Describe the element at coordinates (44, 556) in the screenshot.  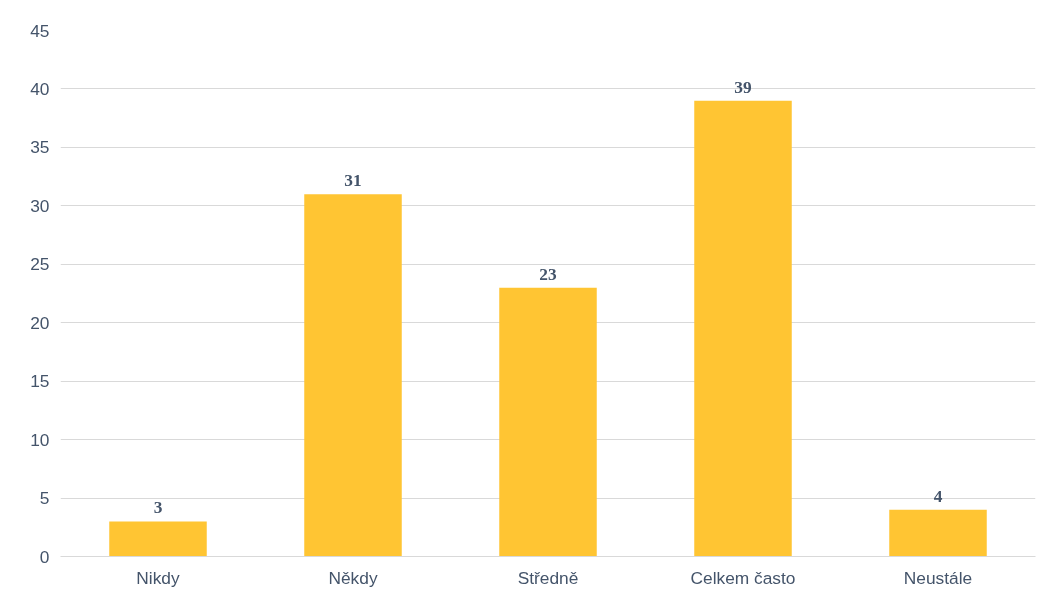
I see `y-tick-label: 0` at that location.